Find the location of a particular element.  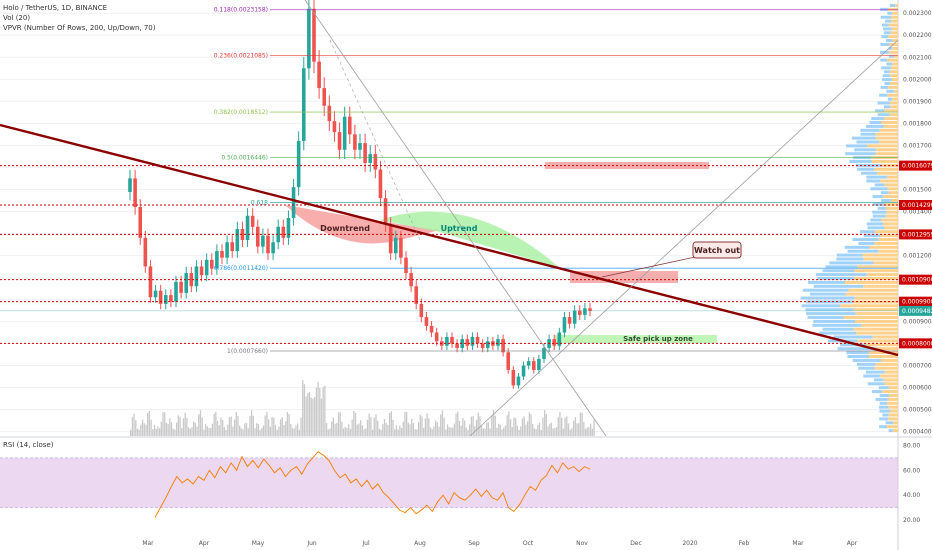

rsi-indicator-label: RSI (14, close) is located at coordinates (28, 445).